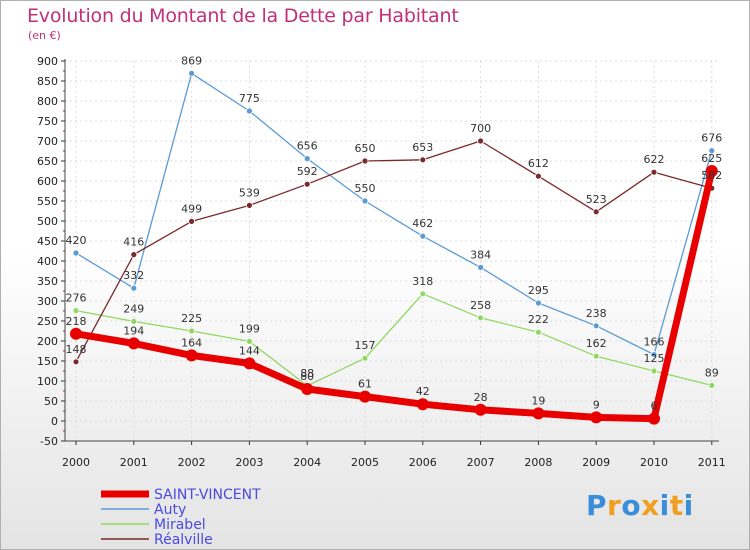 Image resolution: width=750 pixels, height=550 pixels. I want to click on x-tick-label: 2004, so click(307, 462).